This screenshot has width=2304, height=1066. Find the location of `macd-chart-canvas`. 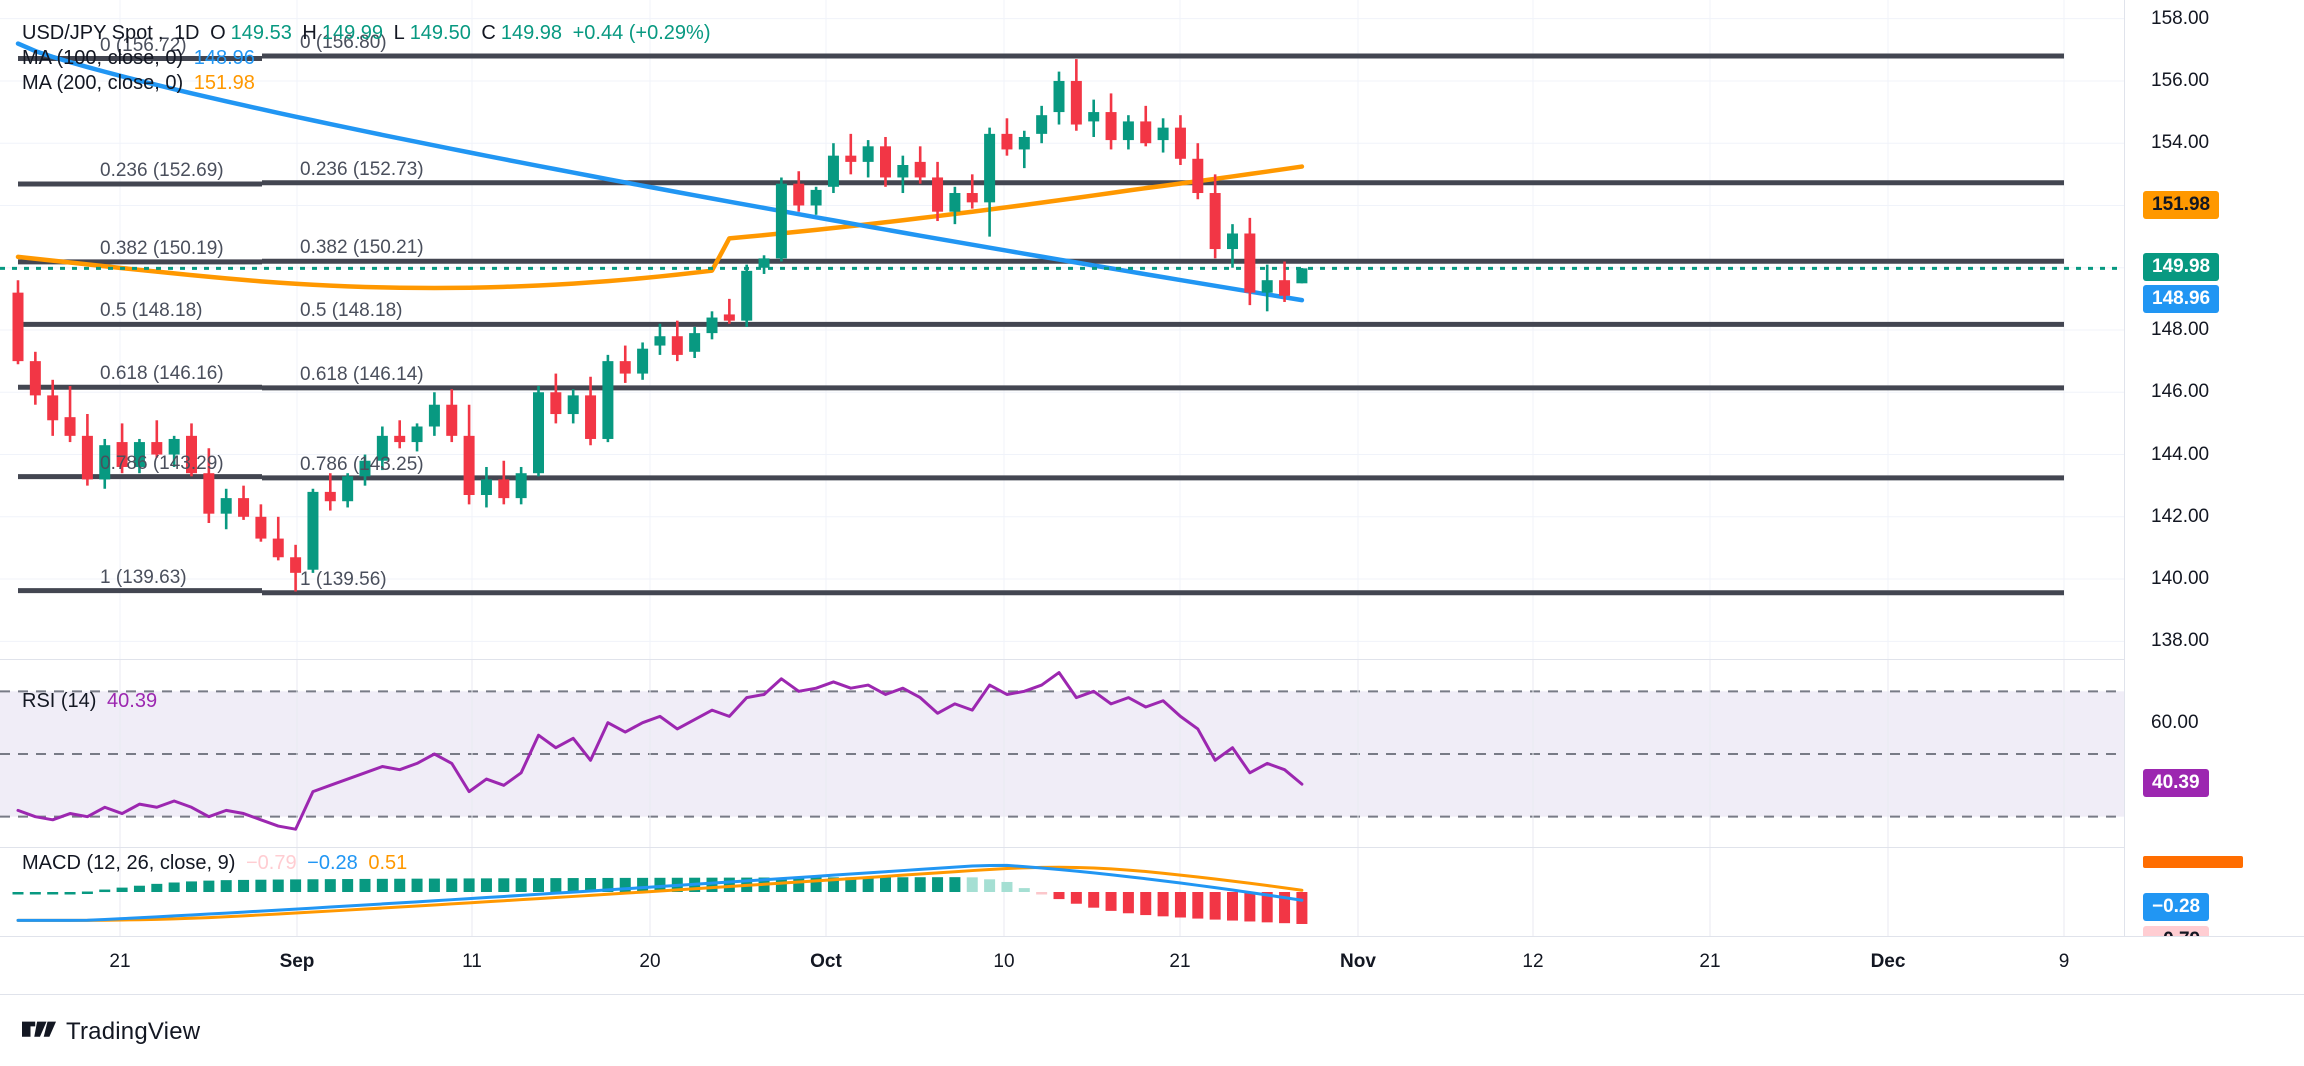

macd-chart-canvas is located at coordinates (1062, 892).